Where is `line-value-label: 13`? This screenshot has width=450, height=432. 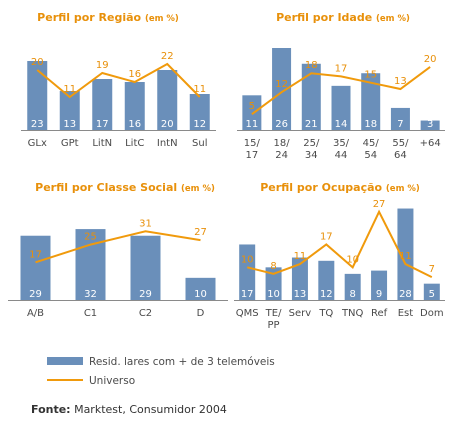 line-value-label: 13 is located at coordinates (400, 81).